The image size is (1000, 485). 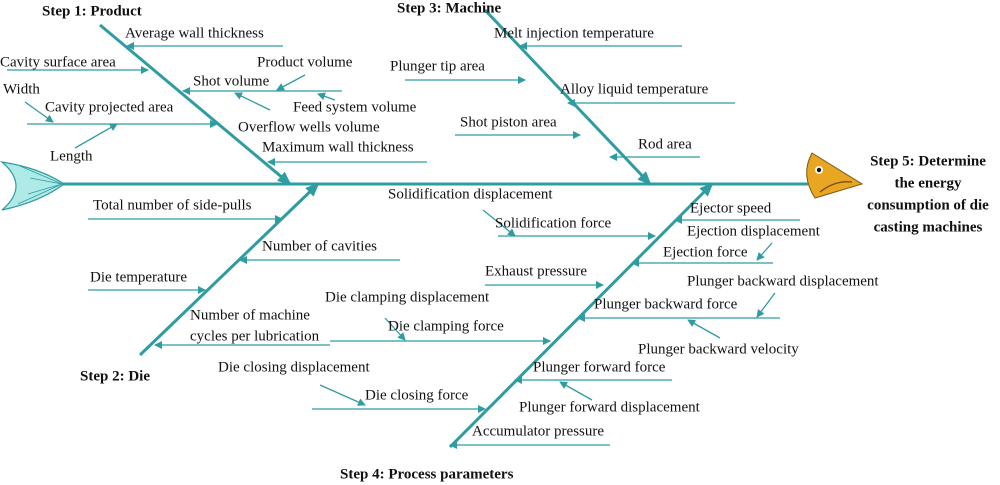 What do you see at coordinates (446, 326) in the screenshot?
I see `die-clamping-force-label: Die clamping force` at bounding box center [446, 326].